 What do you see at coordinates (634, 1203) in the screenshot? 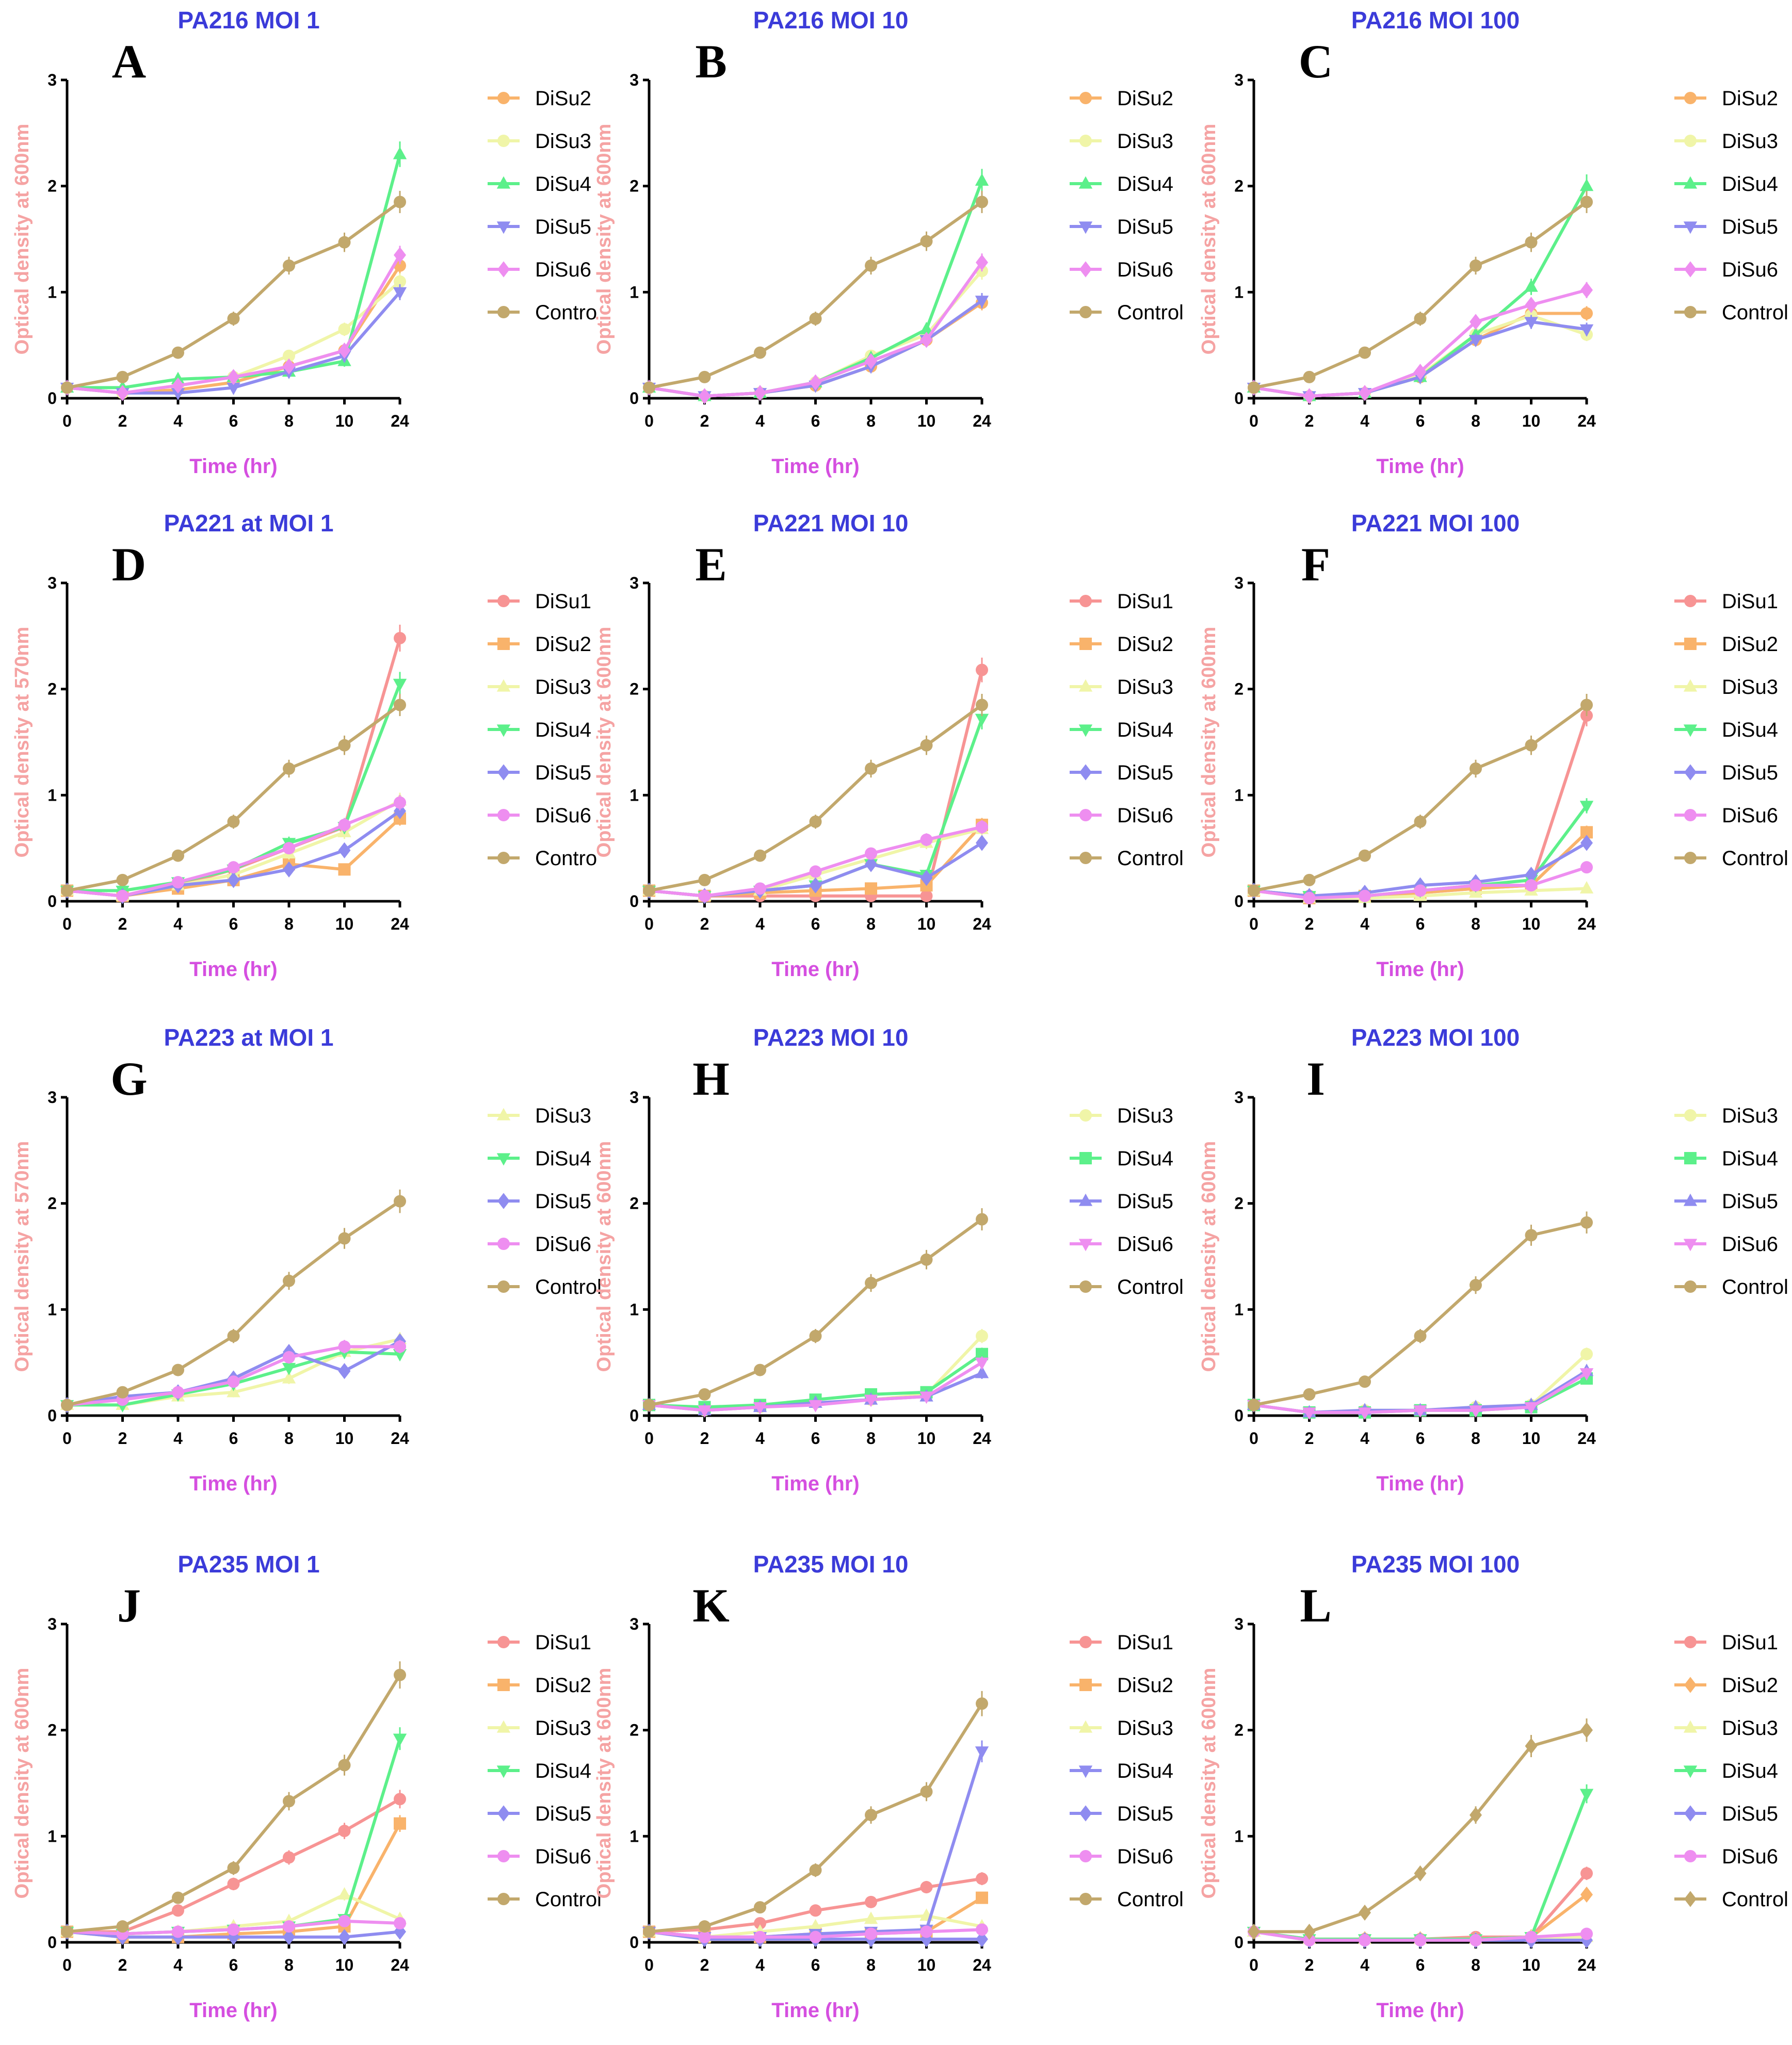
I see `y-tick-label: 2` at bounding box center [634, 1203].